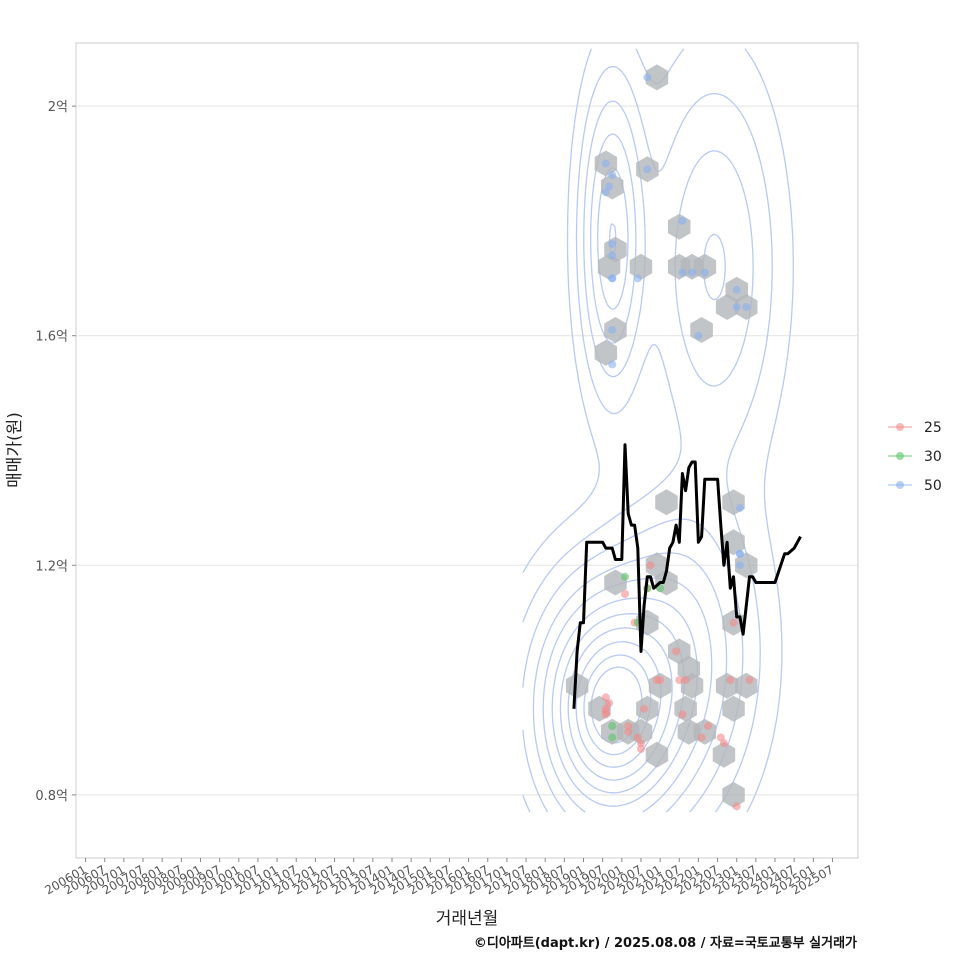 The width and height of the screenshot is (960, 960). Describe the element at coordinates (933, 457) in the screenshot. I see `legend-label-30: 30` at that location.